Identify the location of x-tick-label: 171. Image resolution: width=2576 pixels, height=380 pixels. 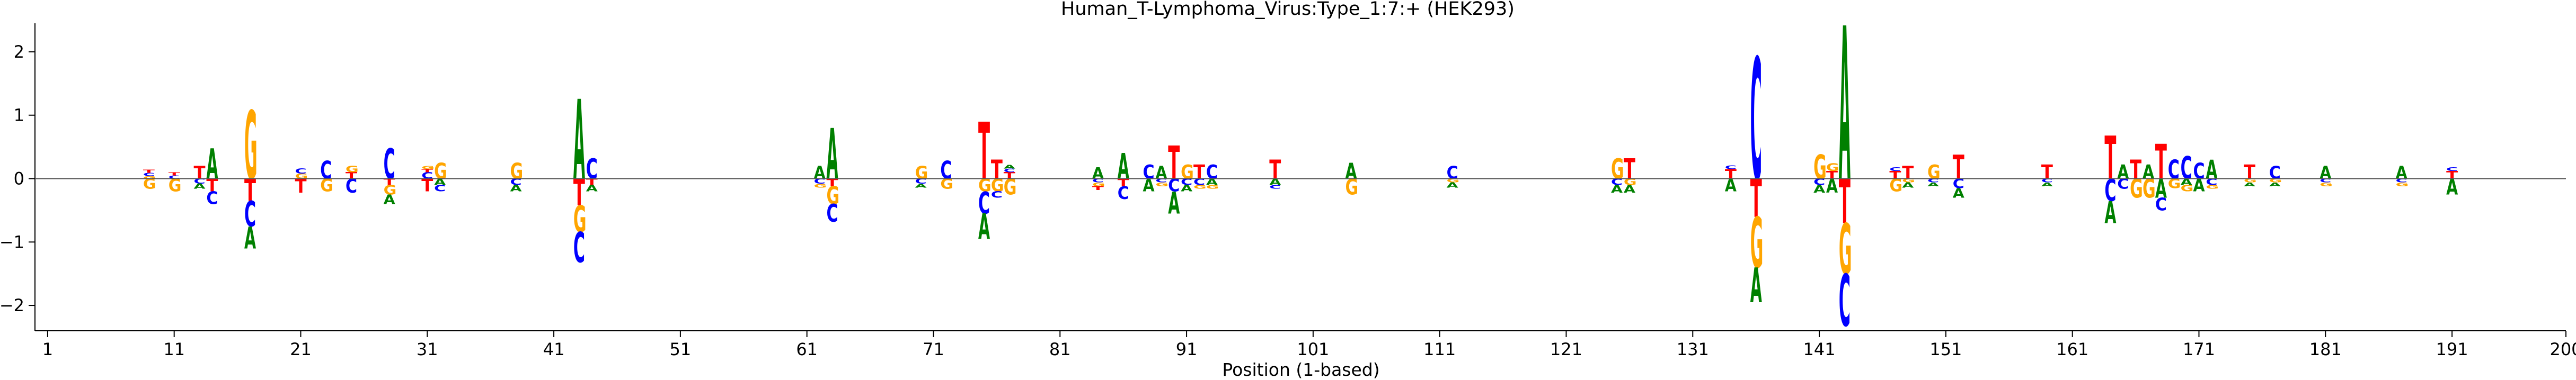
(2199, 349).